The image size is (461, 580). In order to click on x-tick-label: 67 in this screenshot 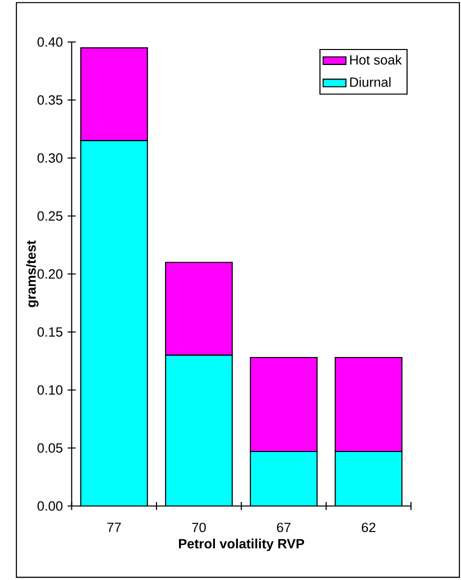, I will do `click(283, 527)`.